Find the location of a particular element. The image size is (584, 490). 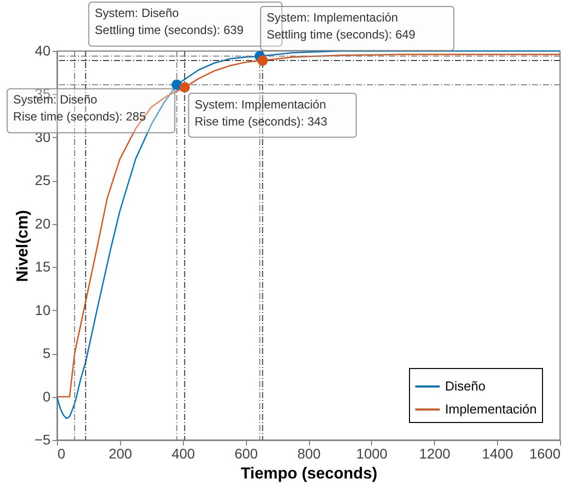

annotation: System: Implementación Settling time (seconds): 649 is located at coordinates (341, 26).